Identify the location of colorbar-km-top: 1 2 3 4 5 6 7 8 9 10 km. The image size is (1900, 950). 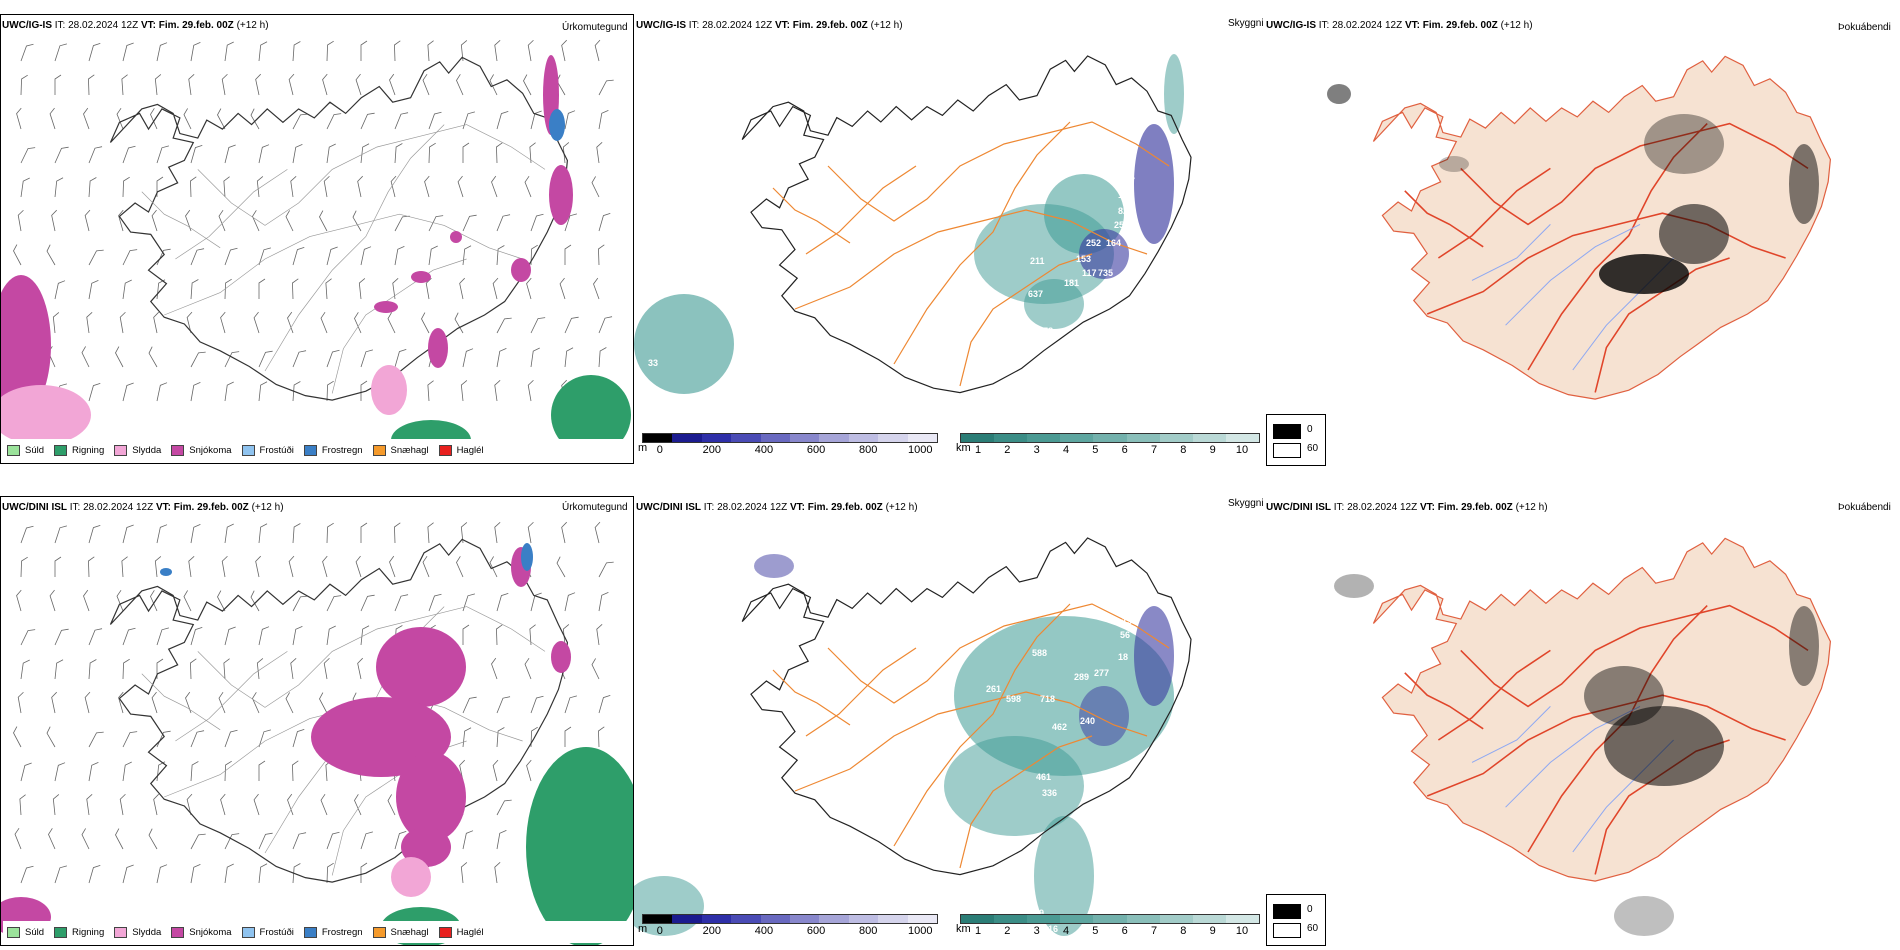
(1108, 448).